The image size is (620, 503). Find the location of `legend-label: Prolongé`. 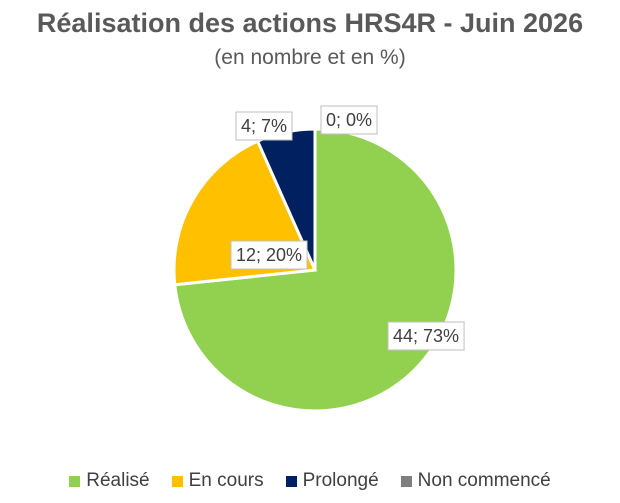

legend-label: Prolongé is located at coordinates (340, 480).